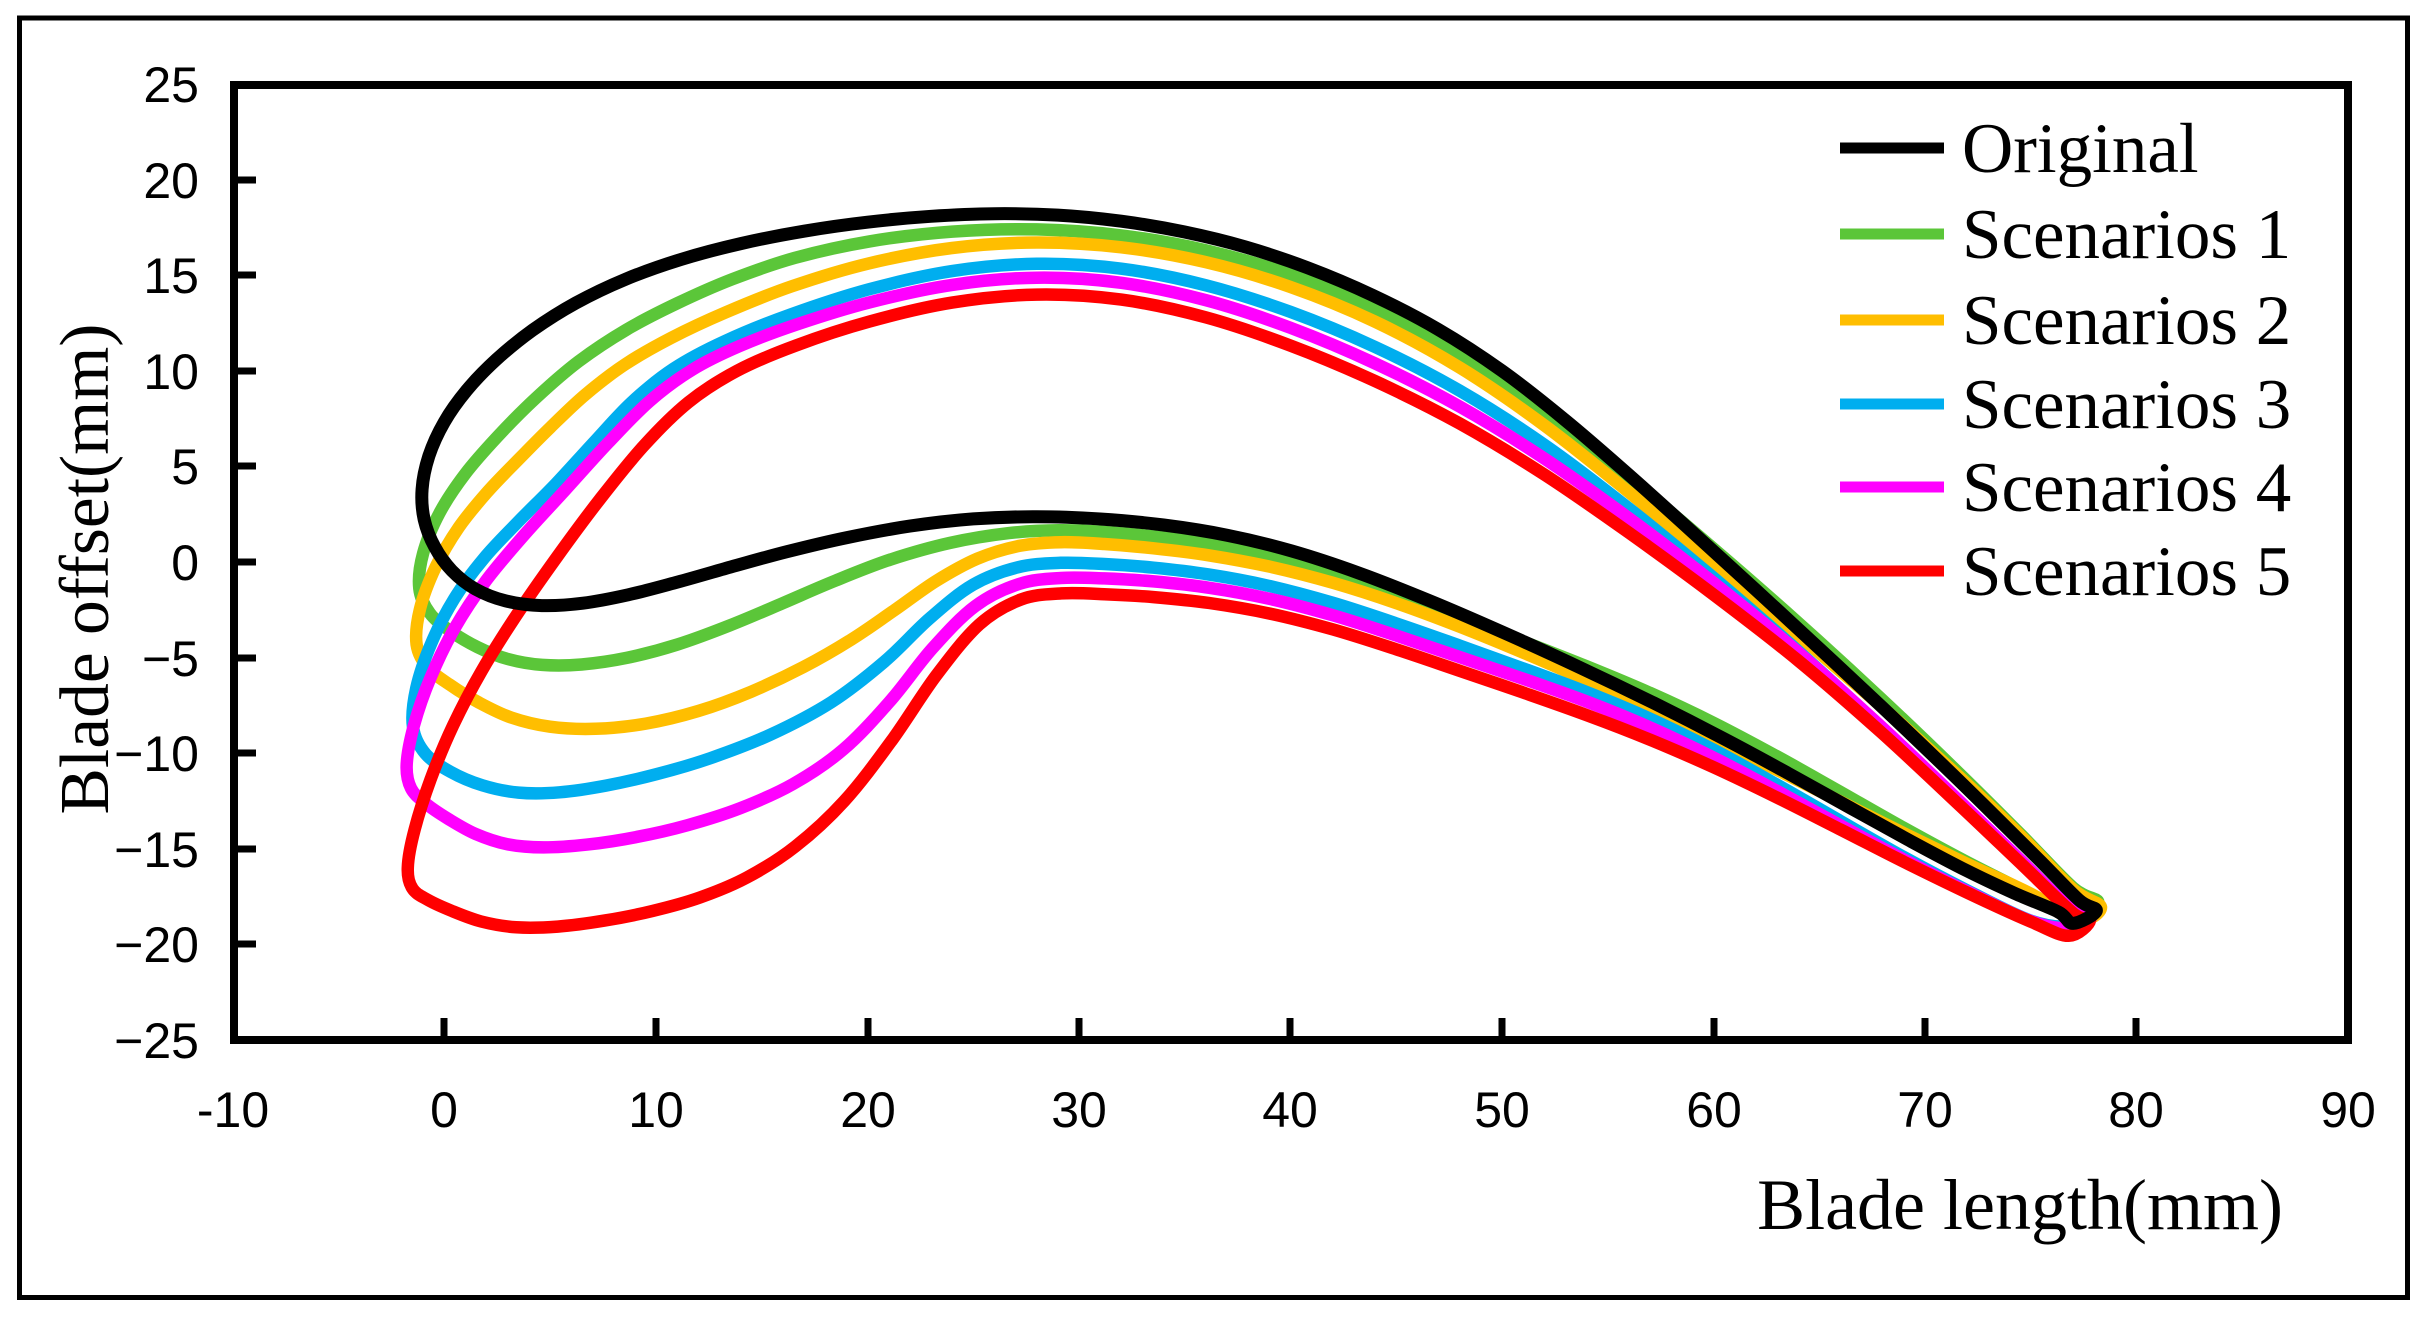 This screenshot has height=1318, width=2428. I want to click on svg-text: Scenarios 4, so click(2126, 488).